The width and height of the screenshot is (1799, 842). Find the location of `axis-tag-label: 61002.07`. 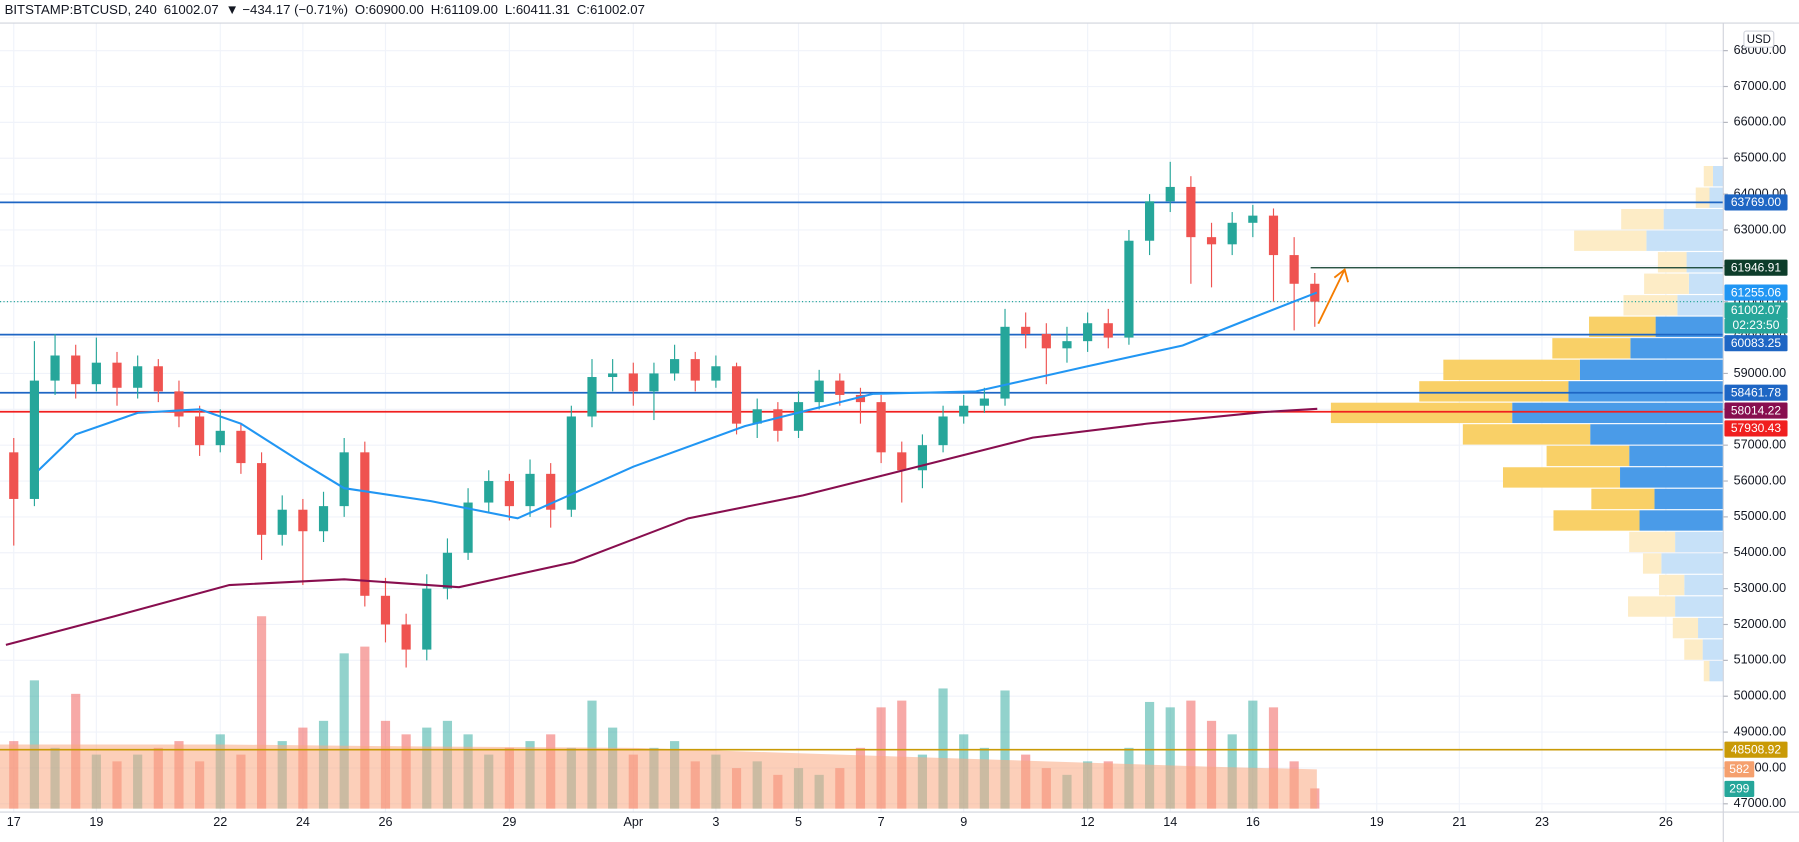

axis-tag-label: 61002.07 is located at coordinates (1756, 310).